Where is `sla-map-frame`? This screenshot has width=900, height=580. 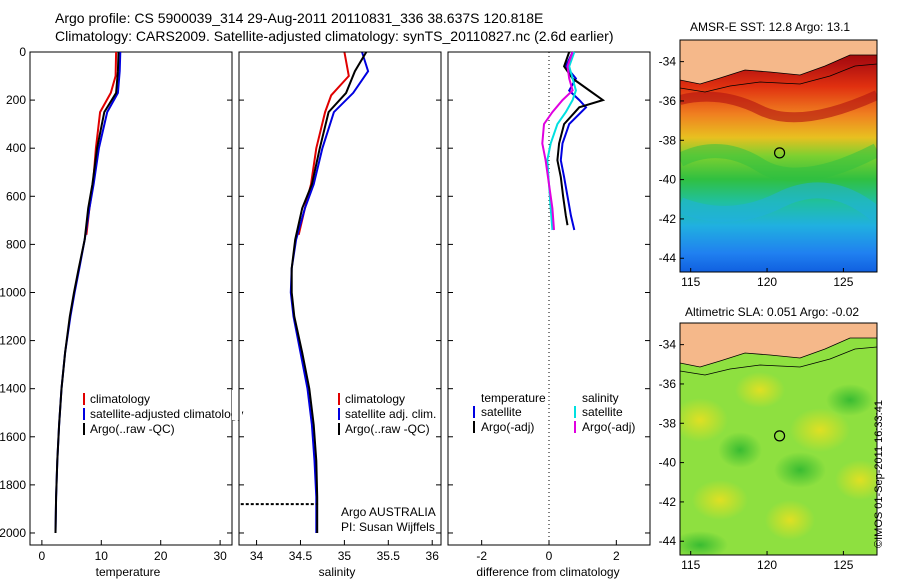
sla-map-frame is located at coordinates (778, 439).